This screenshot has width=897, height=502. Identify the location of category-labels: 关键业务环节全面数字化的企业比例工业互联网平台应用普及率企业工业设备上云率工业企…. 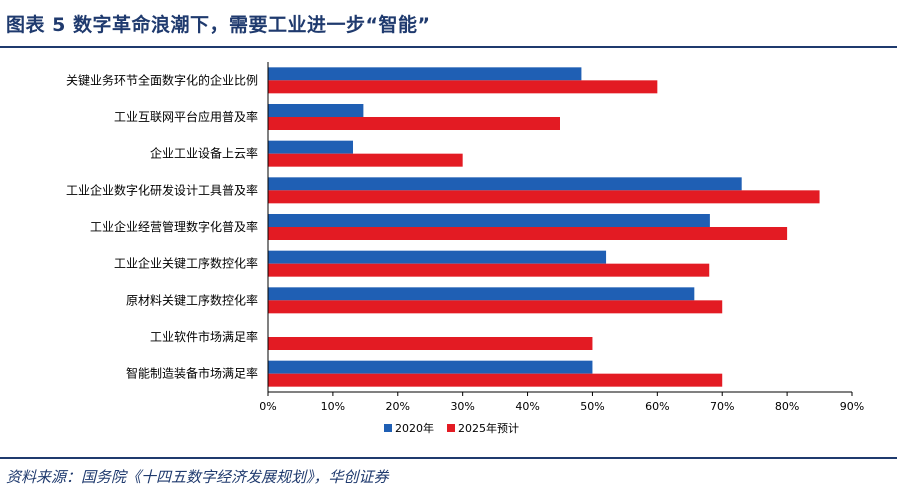
(162, 226).